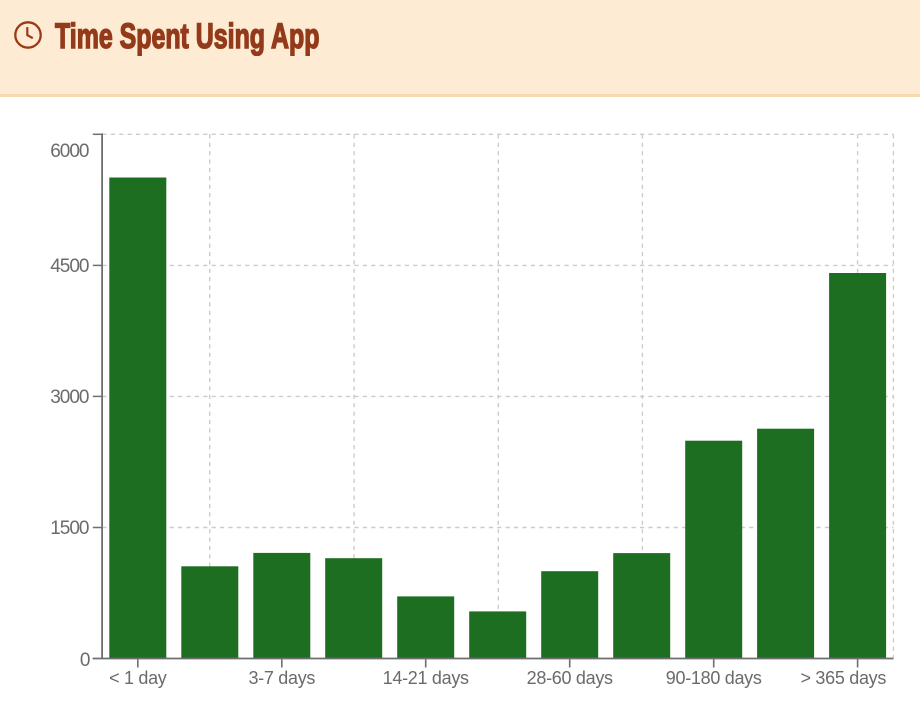  I want to click on svg-text: 28-60 days, so click(570, 678).